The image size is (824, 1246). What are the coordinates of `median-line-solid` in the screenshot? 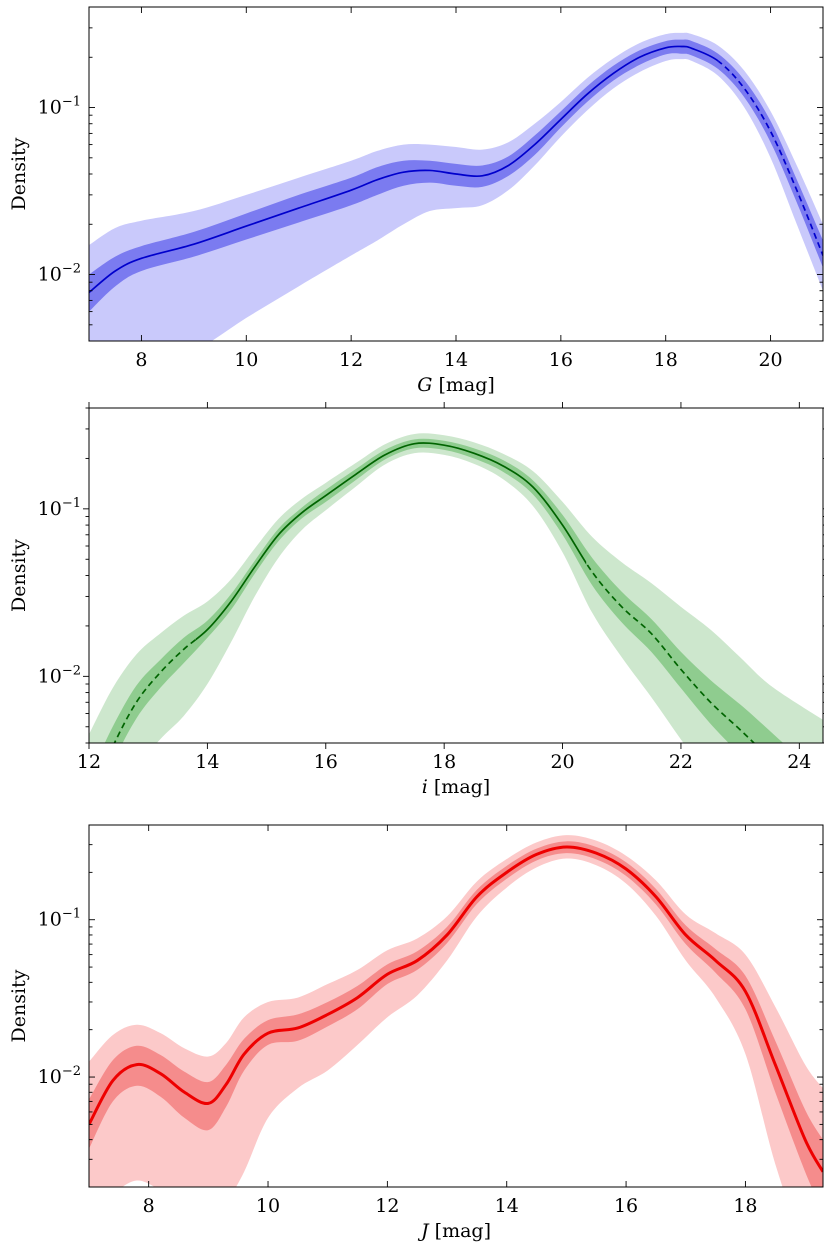 It's located at (391, 541).